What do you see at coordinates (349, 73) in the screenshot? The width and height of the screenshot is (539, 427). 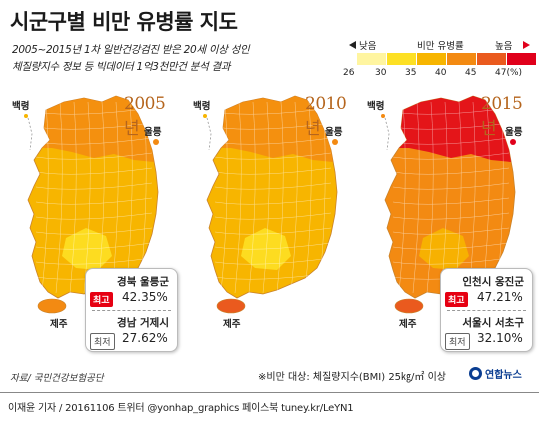 I see `legend-tick: 26` at bounding box center [349, 73].